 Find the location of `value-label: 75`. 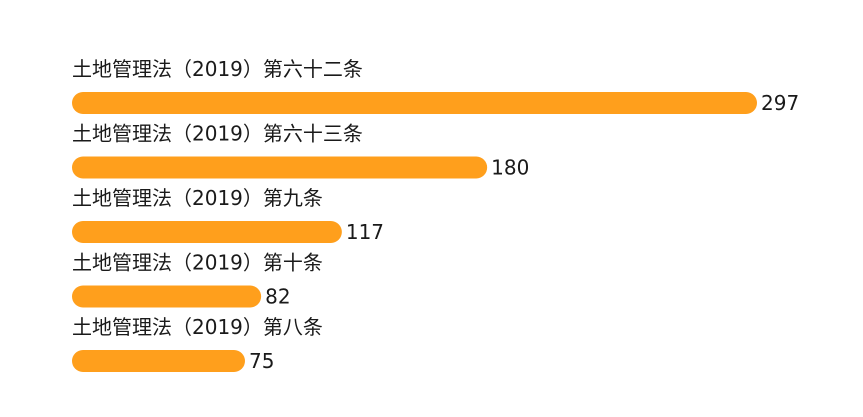

value-label: 75 is located at coordinates (261, 361).